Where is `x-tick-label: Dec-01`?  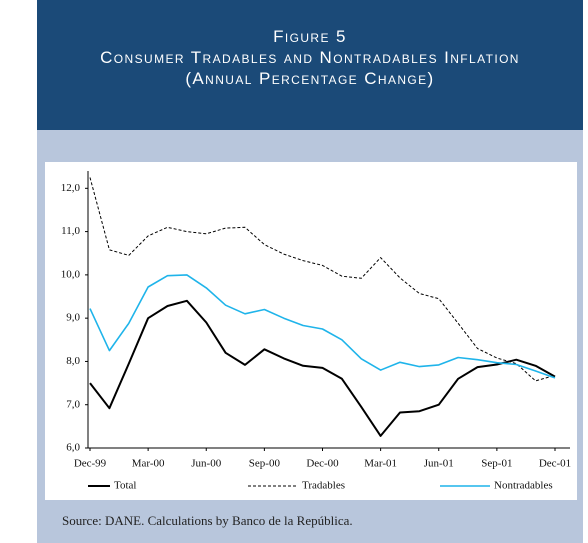 x-tick-label: Dec-01 is located at coordinates (555, 464).